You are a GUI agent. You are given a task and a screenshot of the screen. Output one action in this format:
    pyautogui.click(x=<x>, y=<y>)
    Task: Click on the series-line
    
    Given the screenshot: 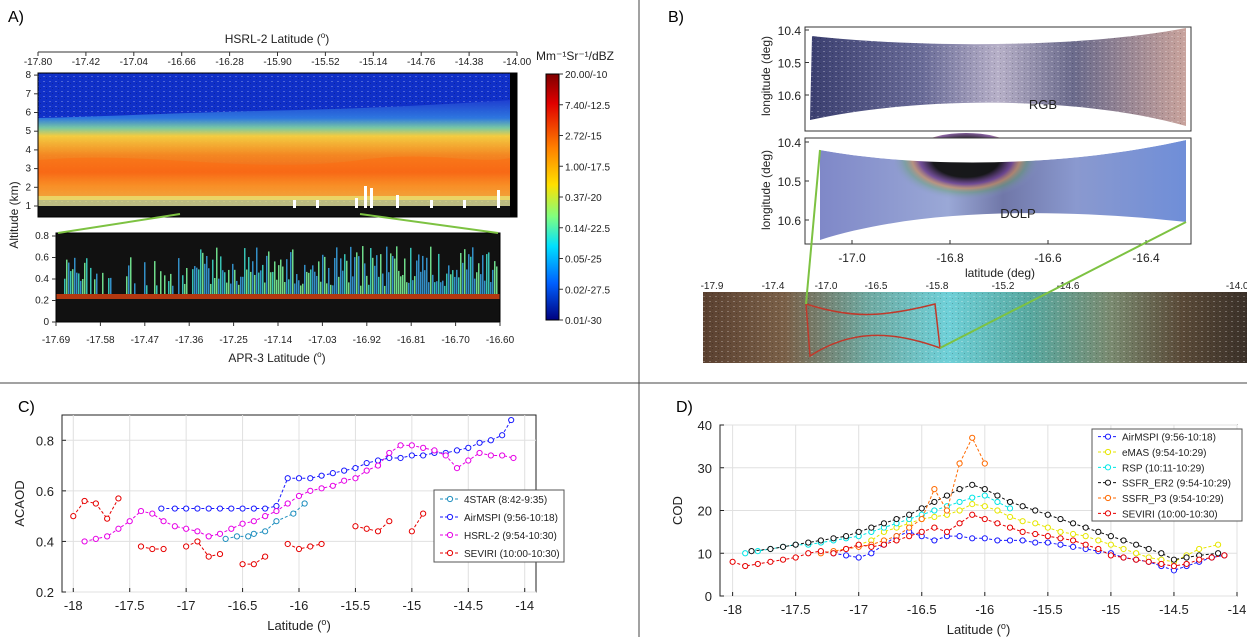 What is the action you would take?
    pyautogui.click(x=372, y=526)
    